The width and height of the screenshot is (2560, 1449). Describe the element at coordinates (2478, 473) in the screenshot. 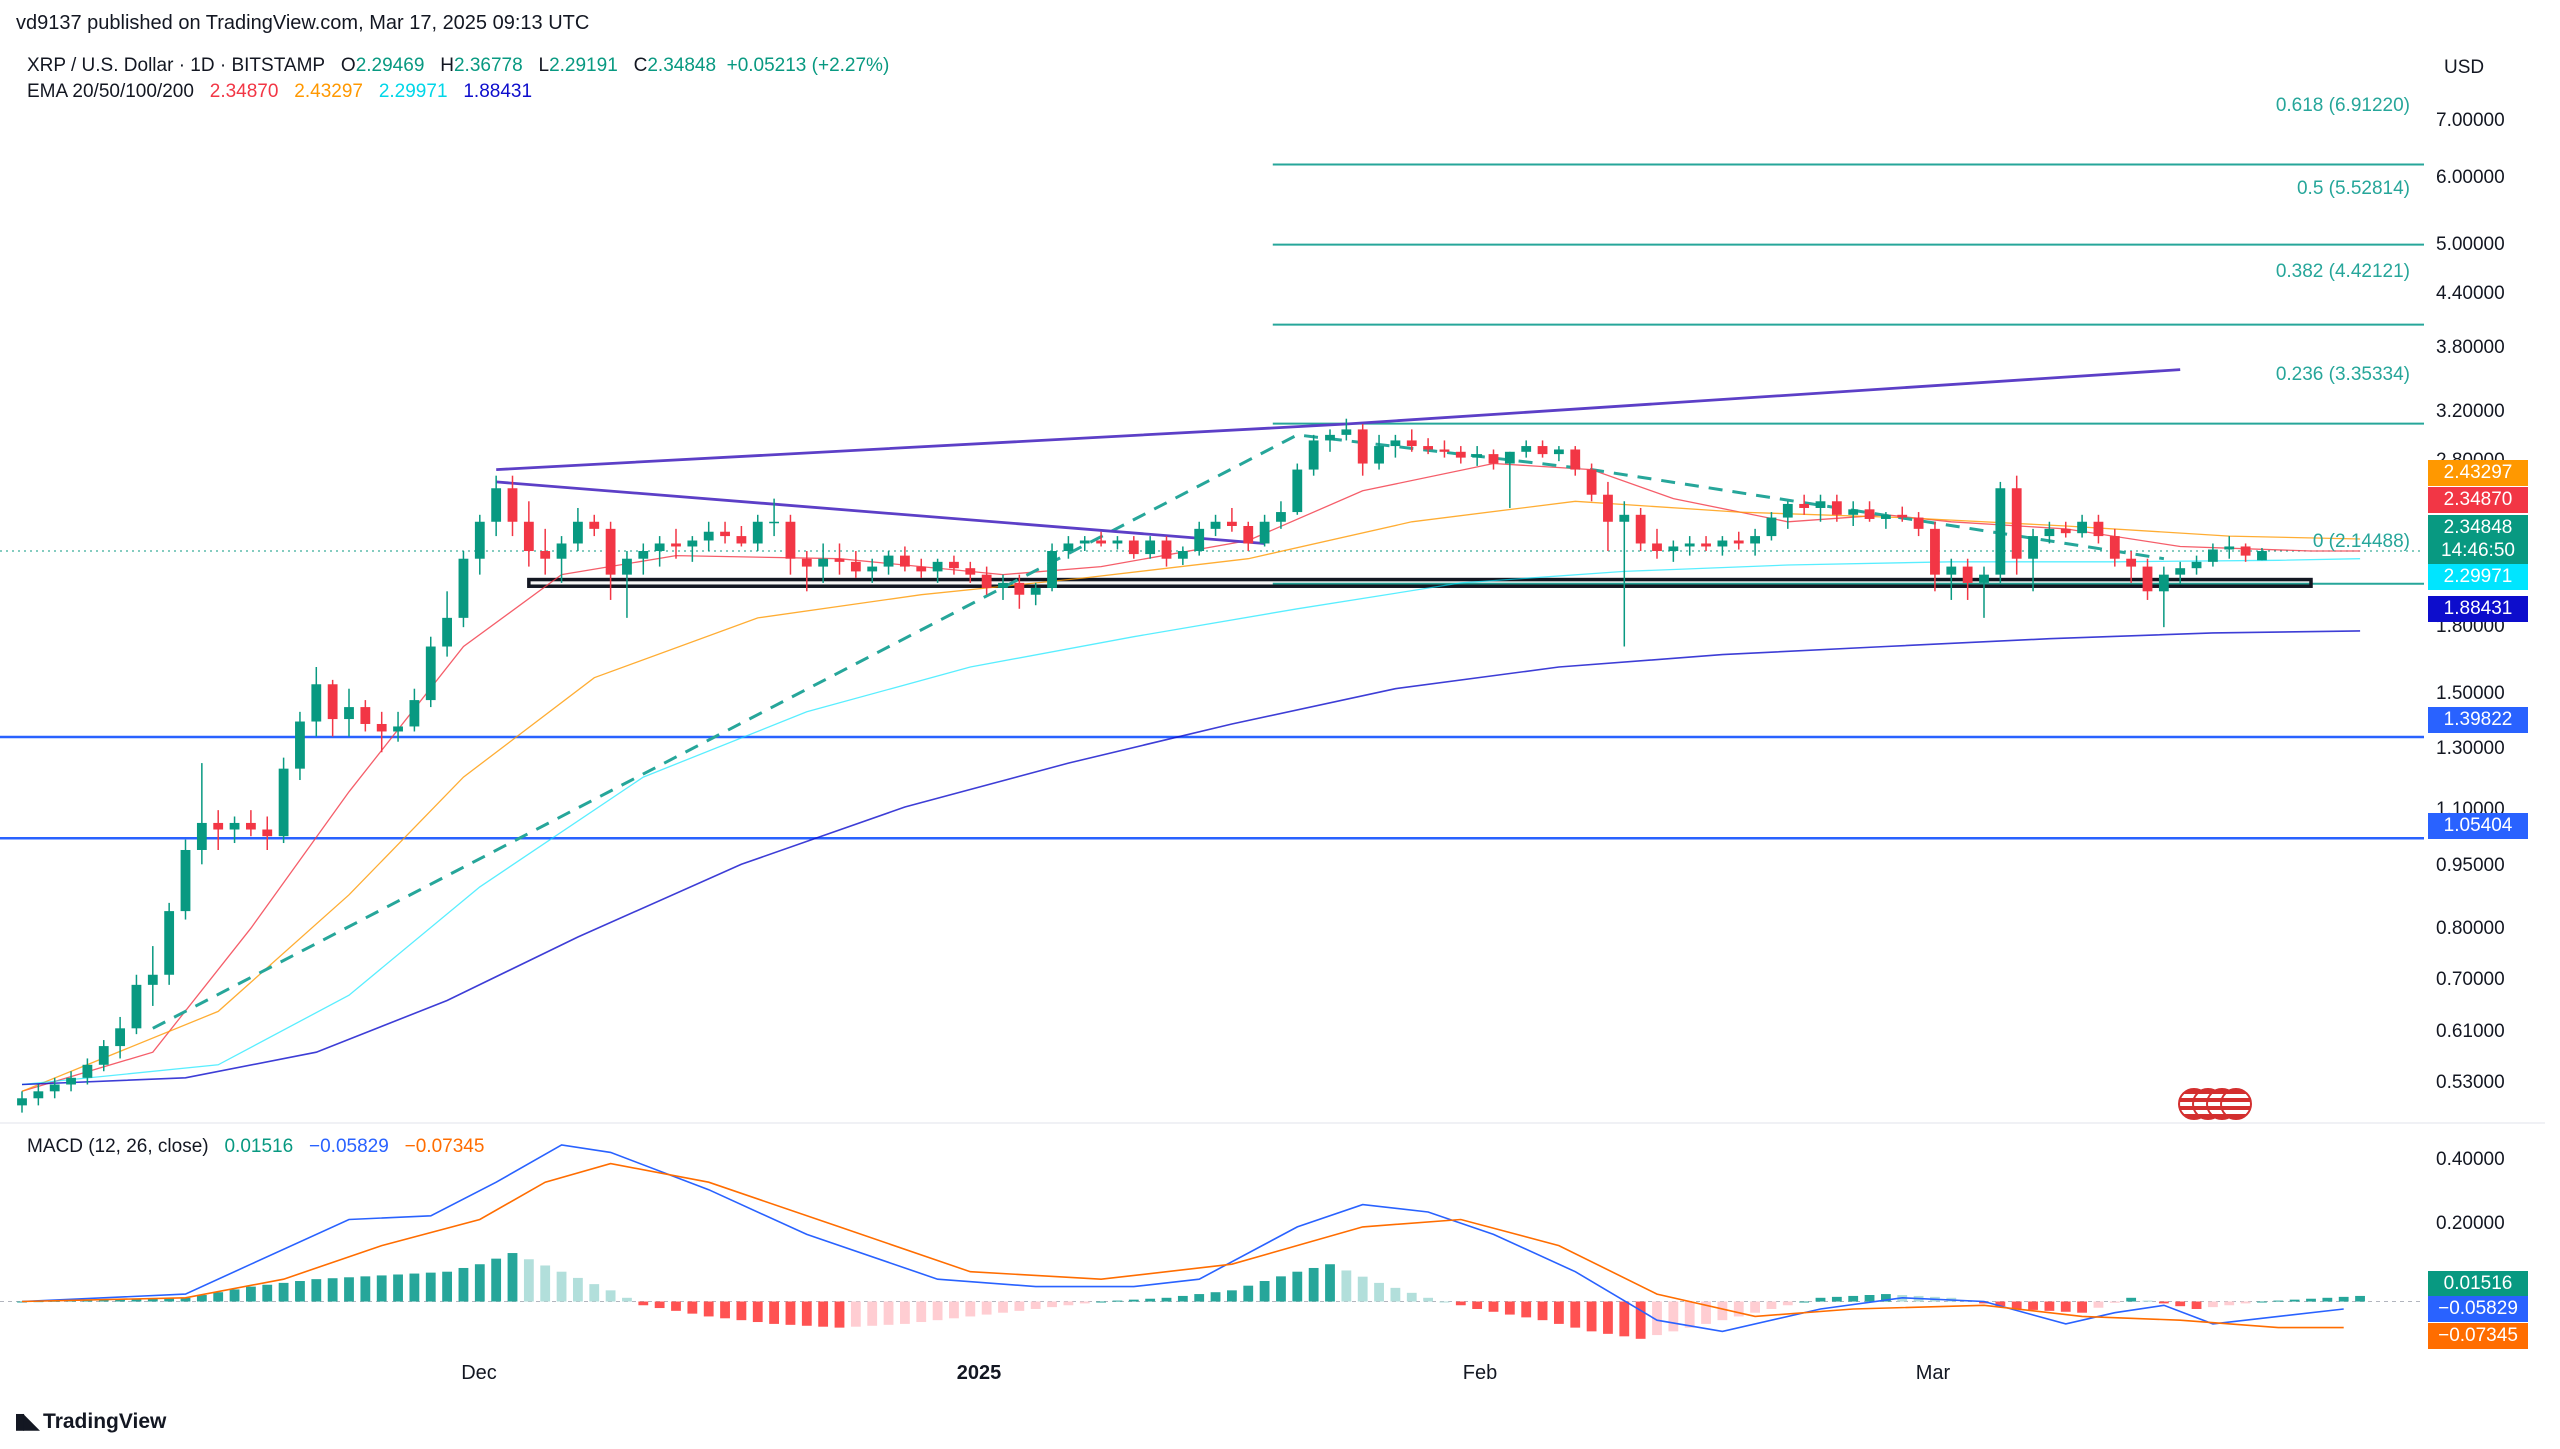

I see `price-badge-ema50: 2.43297` at that location.